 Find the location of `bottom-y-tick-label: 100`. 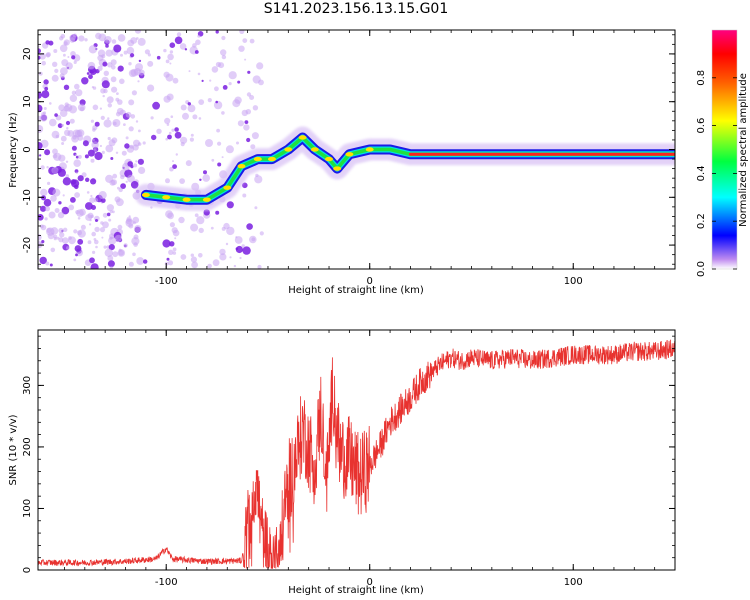

bottom-y-tick-label: 100 is located at coordinates (27, 508).